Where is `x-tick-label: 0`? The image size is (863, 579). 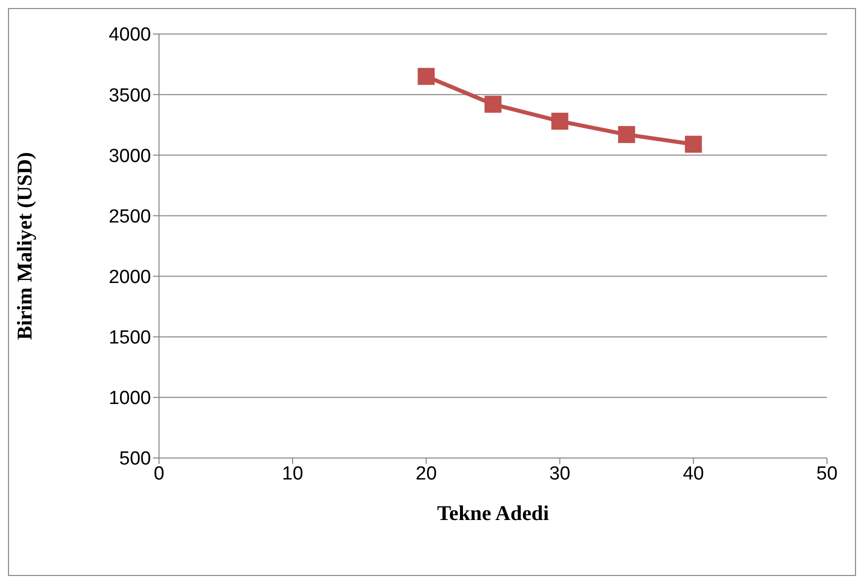 x-tick-label: 0 is located at coordinates (159, 473).